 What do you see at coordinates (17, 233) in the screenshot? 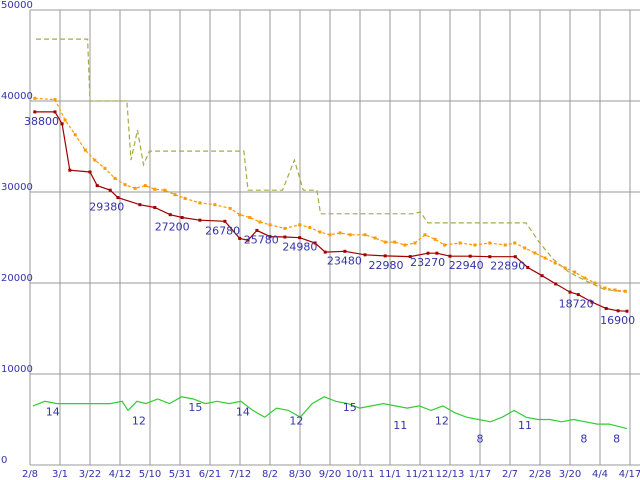
I see `y-axis-labels: 0 10000 20000 30000 40000 50000` at bounding box center [17, 233].